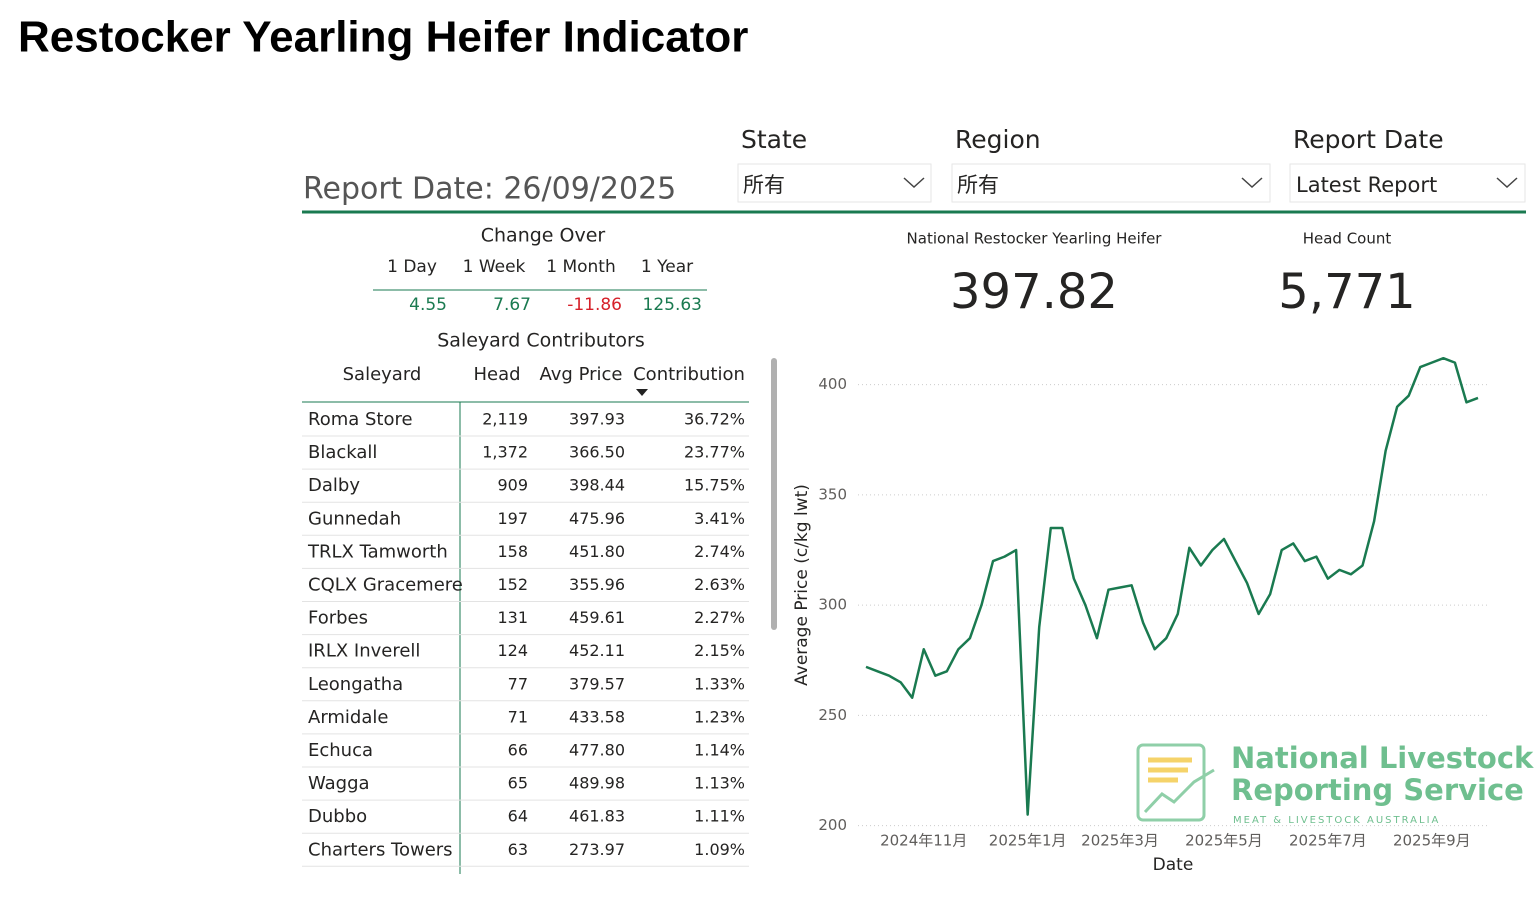 This screenshot has height=902, width=1535. Describe the element at coordinates (496, 374) in the screenshot. I see `table-header: Head` at that location.